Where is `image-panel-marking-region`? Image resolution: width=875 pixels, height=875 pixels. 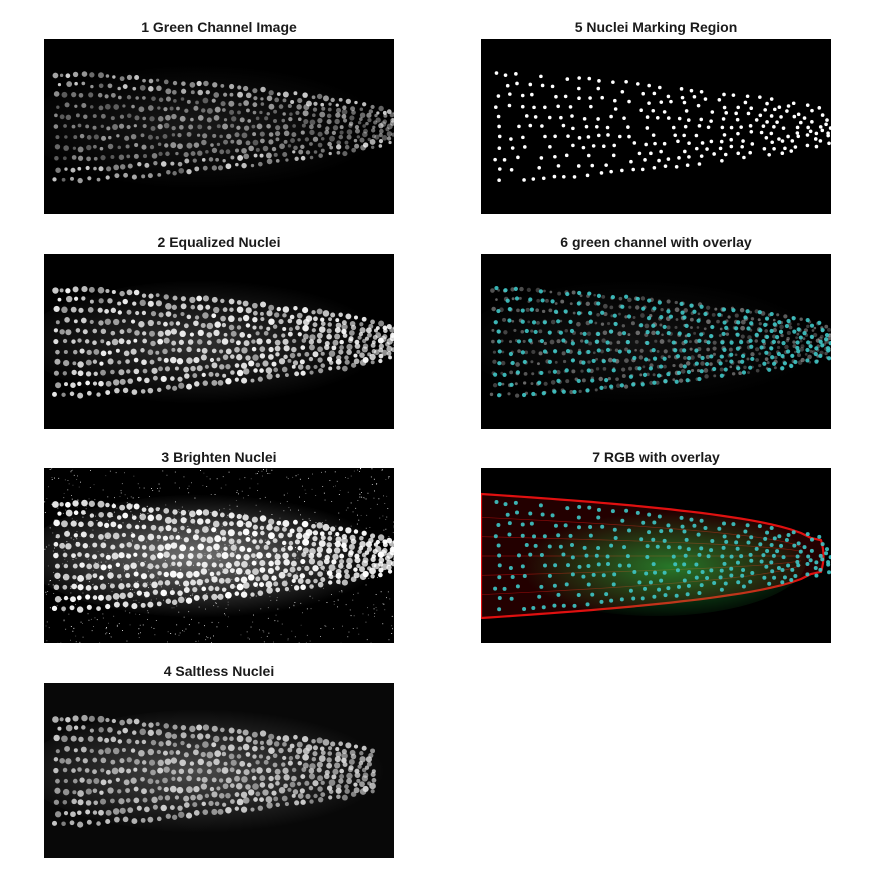
image-panel-marking-region is located at coordinates (656, 126).